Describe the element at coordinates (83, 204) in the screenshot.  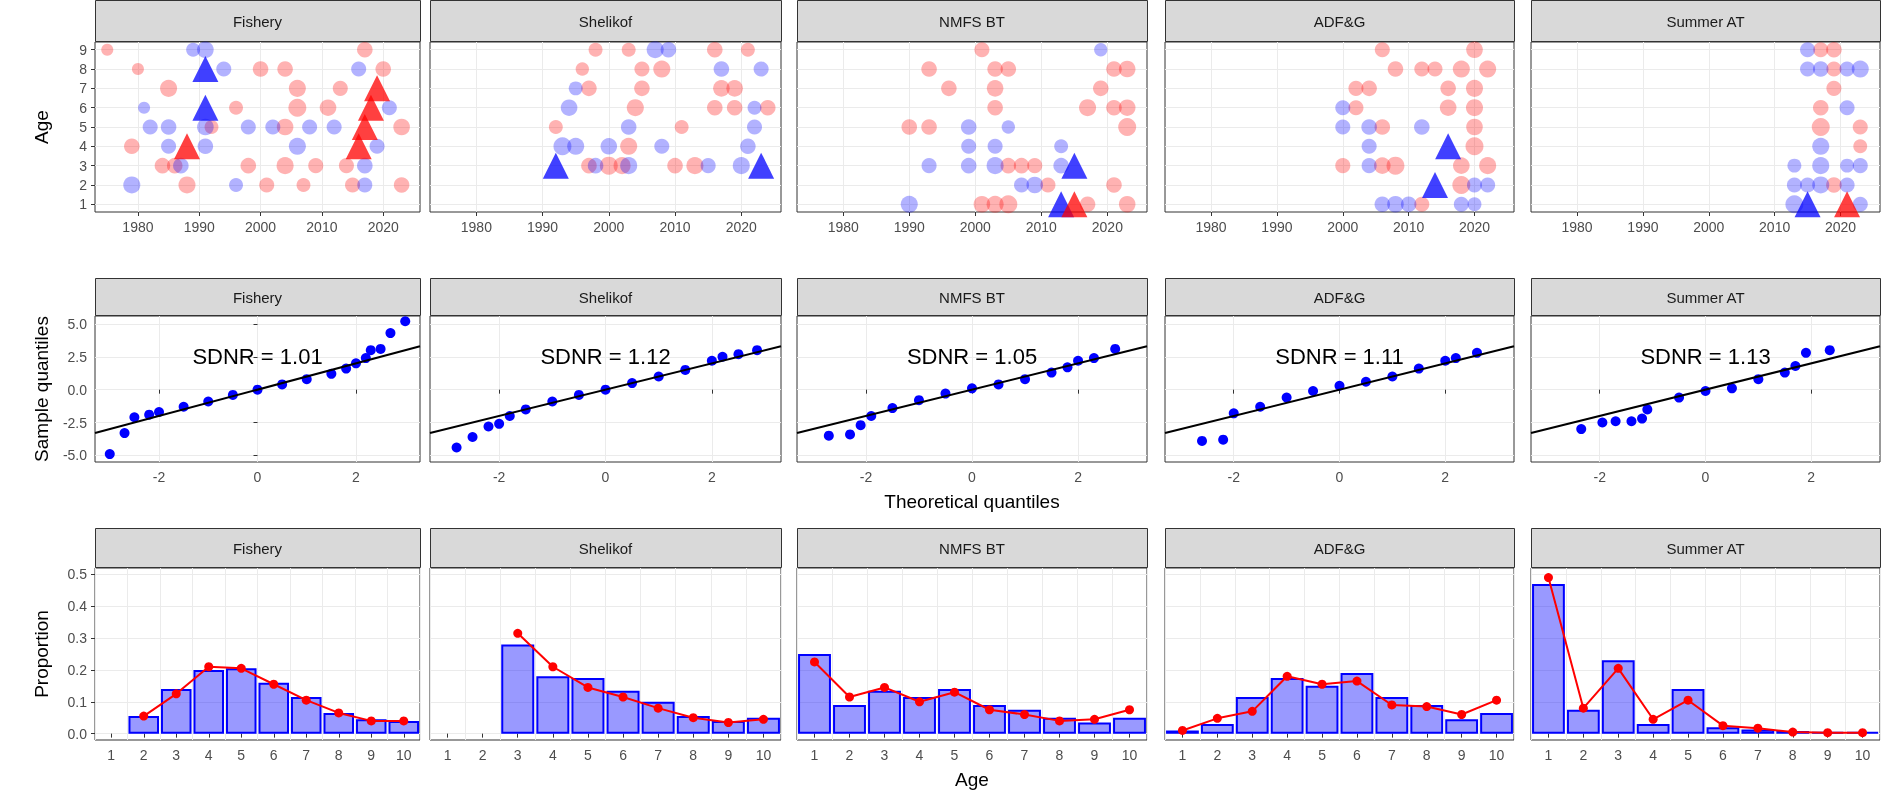
I see `y-tick-label: 1` at that location.